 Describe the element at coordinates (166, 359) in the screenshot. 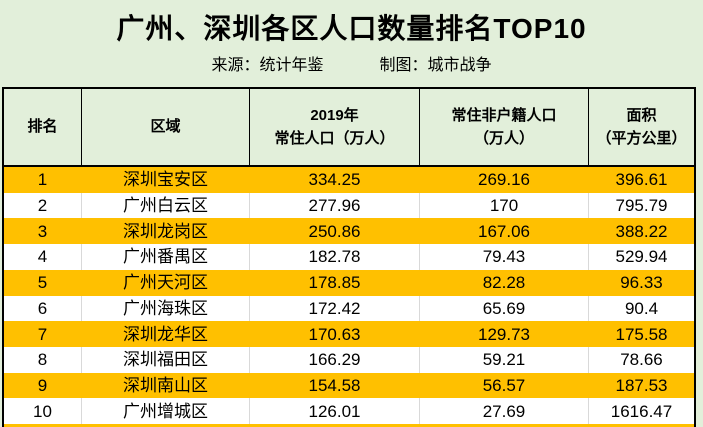

I see `district-cell: 深圳福田区` at that location.